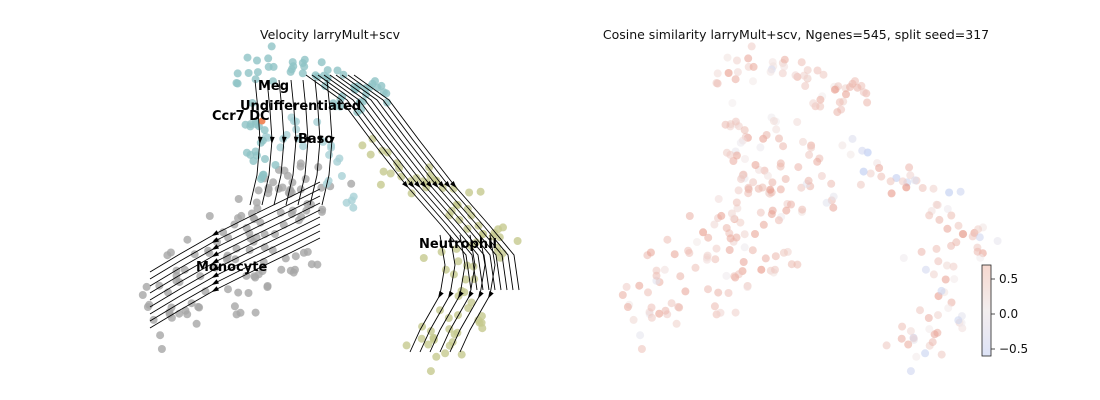  What do you see at coordinates (235, 248) in the screenshot?
I see `streamline` at bounding box center [235, 248].